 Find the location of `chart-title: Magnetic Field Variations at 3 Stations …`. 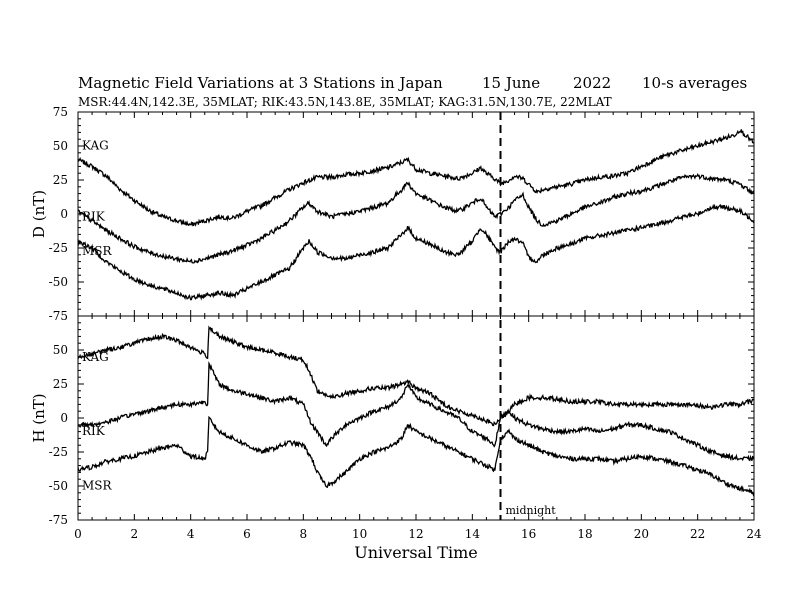

chart-title: Magnetic Field Variations at 3 Stations … is located at coordinates (260, 83).